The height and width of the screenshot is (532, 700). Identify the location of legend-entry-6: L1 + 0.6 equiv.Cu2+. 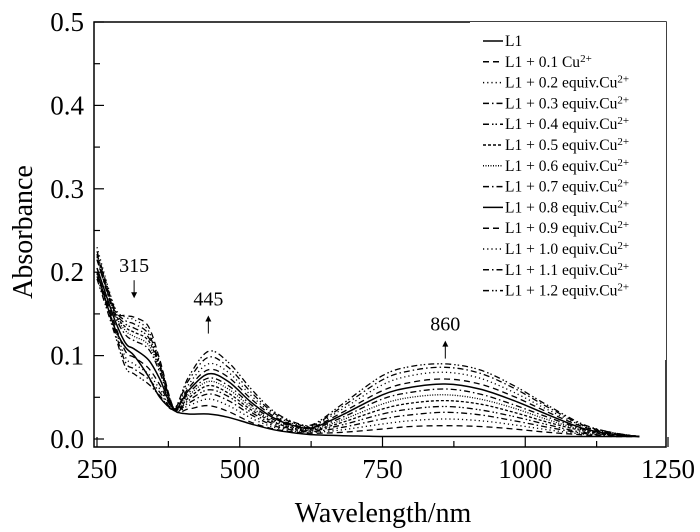
(567, 166).